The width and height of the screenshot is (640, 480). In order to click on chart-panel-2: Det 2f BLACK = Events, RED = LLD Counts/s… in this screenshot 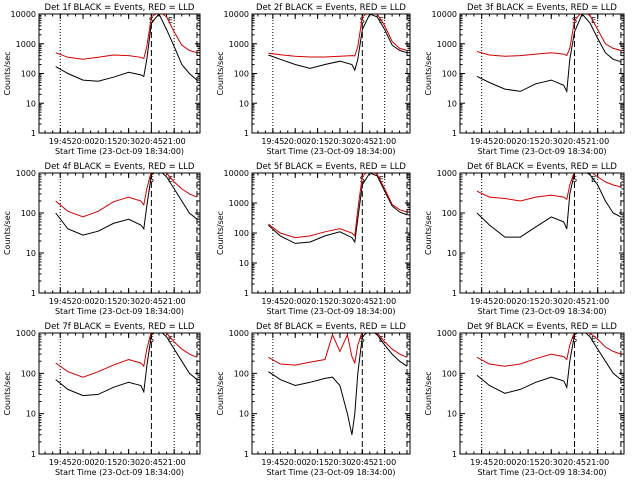, I will do `click(313, 79)`.